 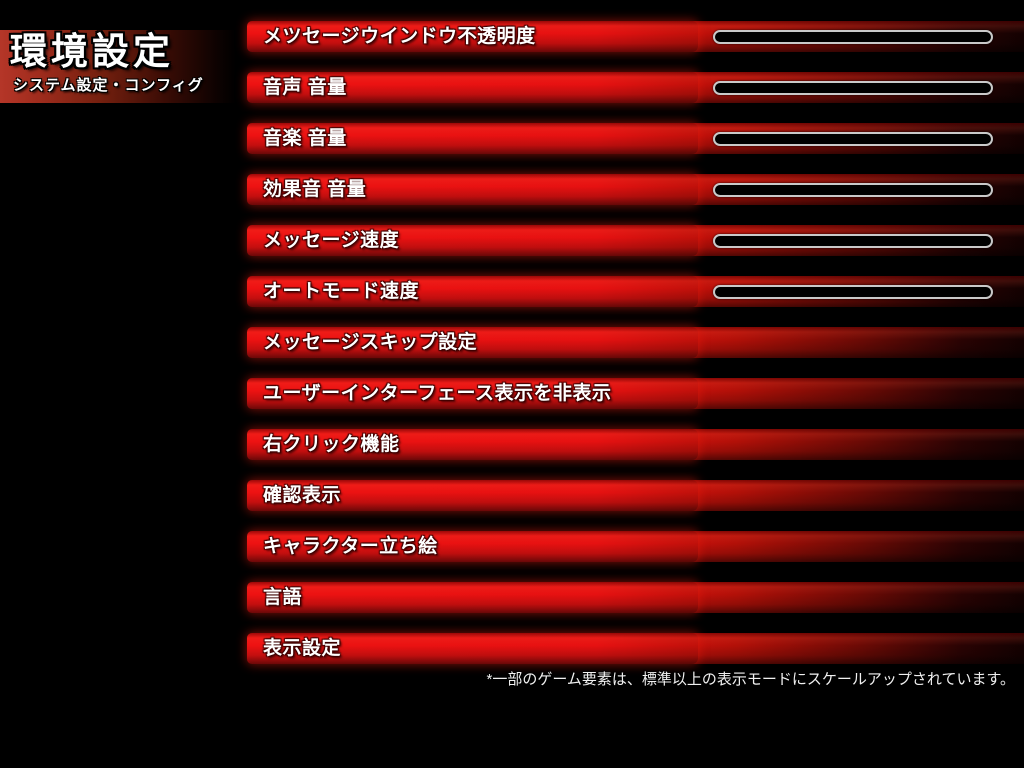 I want to click on setting-row: 右クリック機能, so click(x=635, y=444).